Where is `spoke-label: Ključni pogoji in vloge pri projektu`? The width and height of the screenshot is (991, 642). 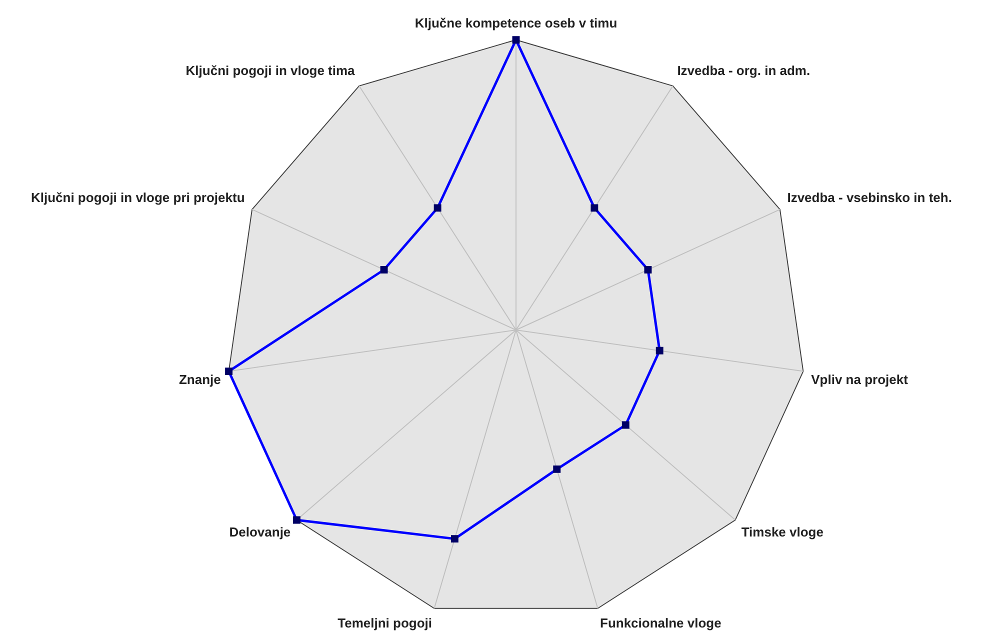
spoke-label: Ključni pogoji in vloge pri projektu is located at coordinates (137, 197).